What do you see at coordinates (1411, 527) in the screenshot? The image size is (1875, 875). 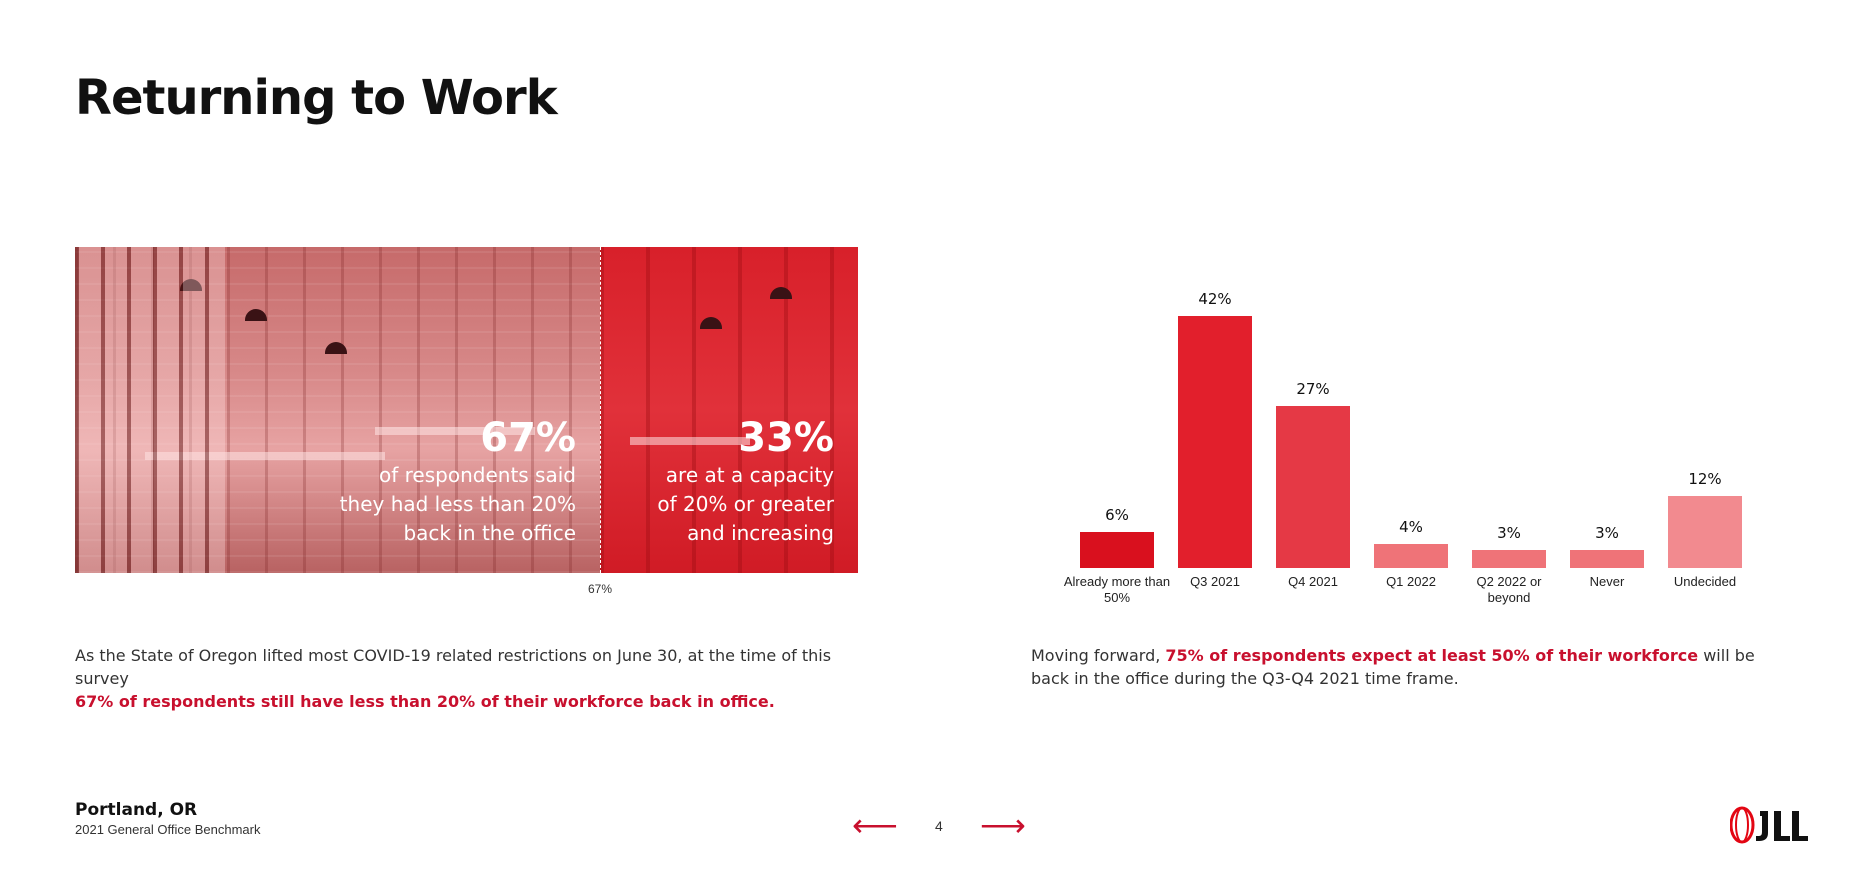 I see `data-label: 4%` at bounding box center [1411, 527].